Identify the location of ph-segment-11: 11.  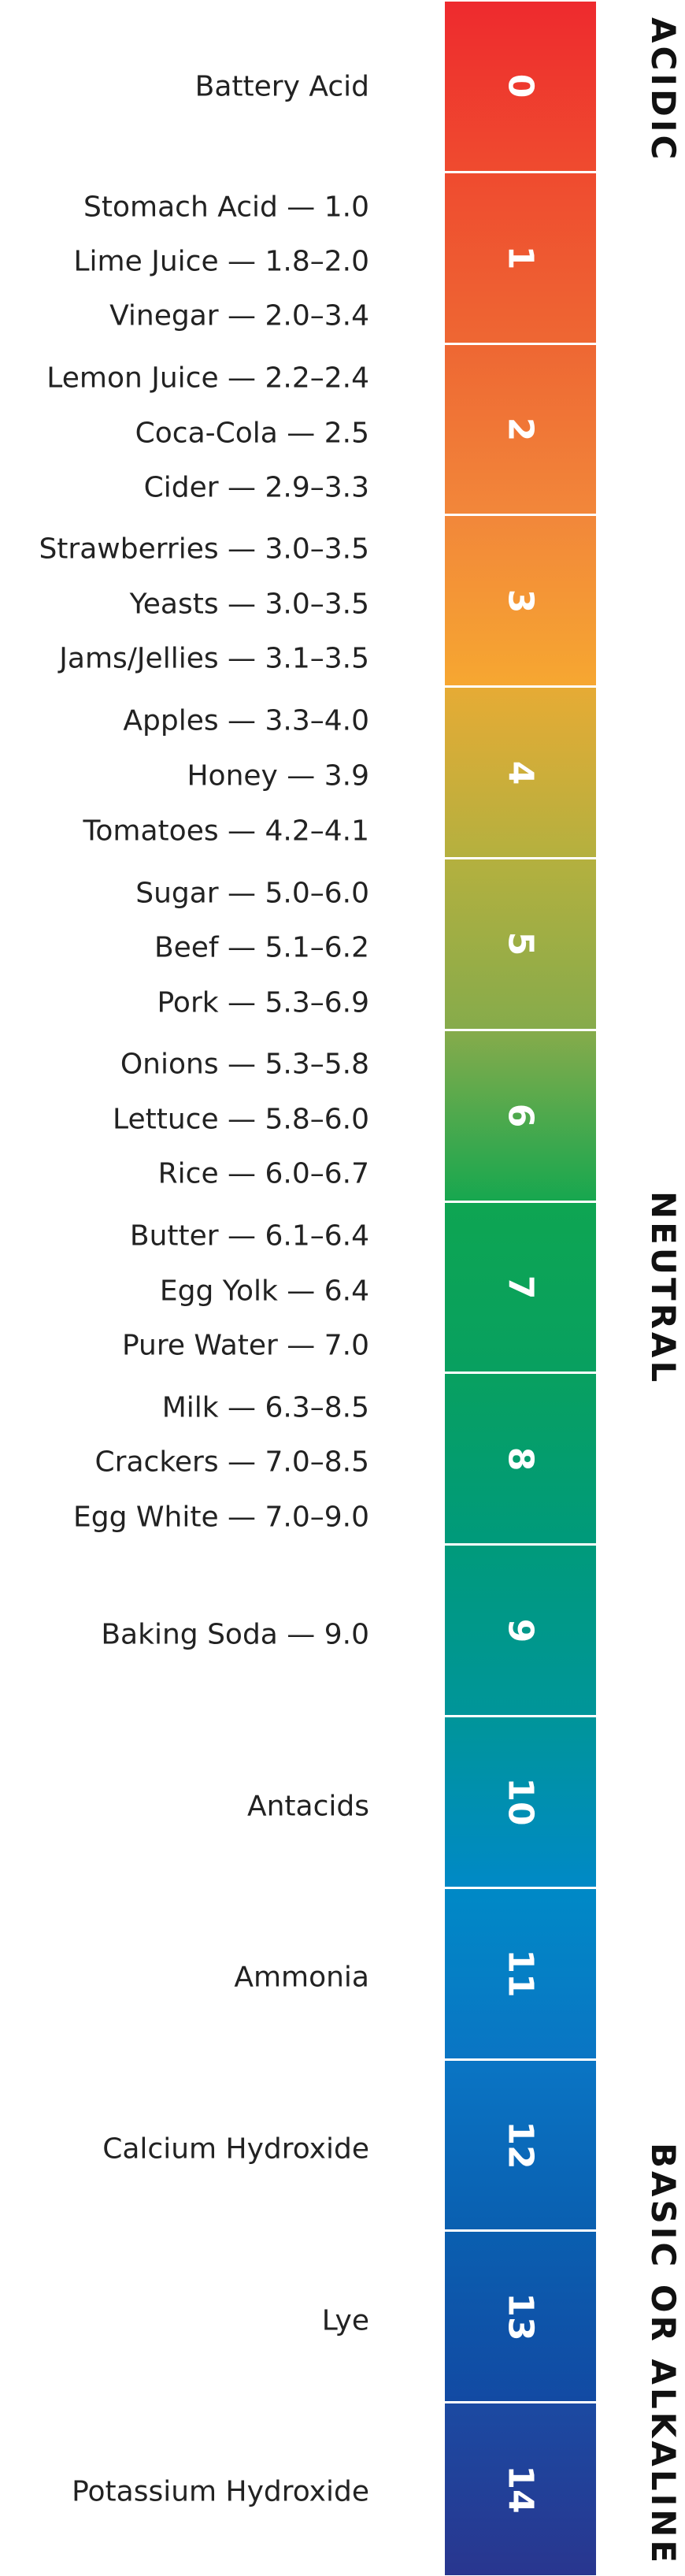
(520, 1974).